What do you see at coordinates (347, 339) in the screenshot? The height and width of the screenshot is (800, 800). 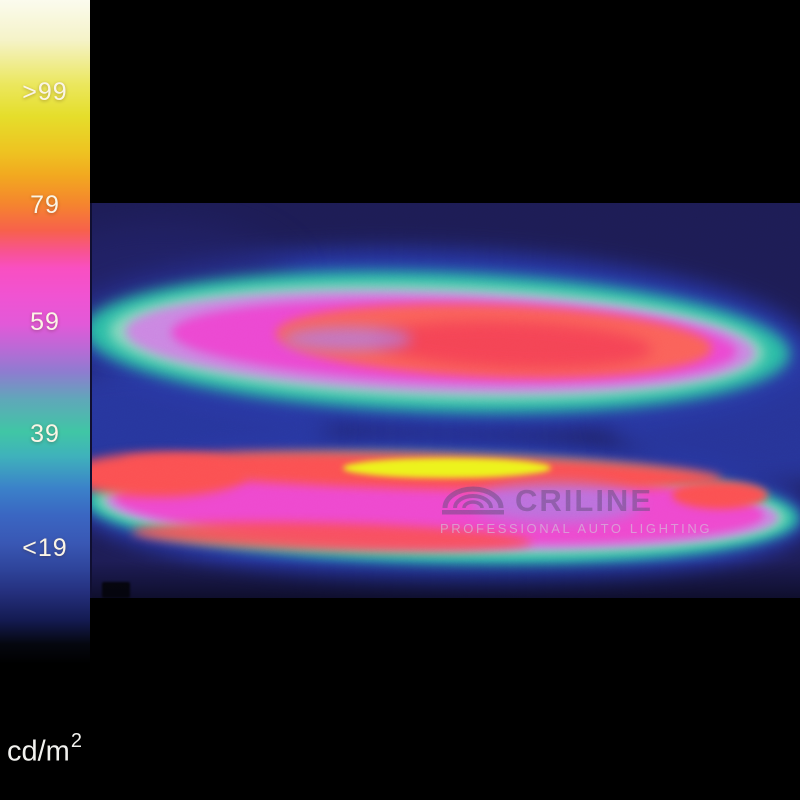 I see `upper-beam-violet-patch` at bounding box center [347, 339].